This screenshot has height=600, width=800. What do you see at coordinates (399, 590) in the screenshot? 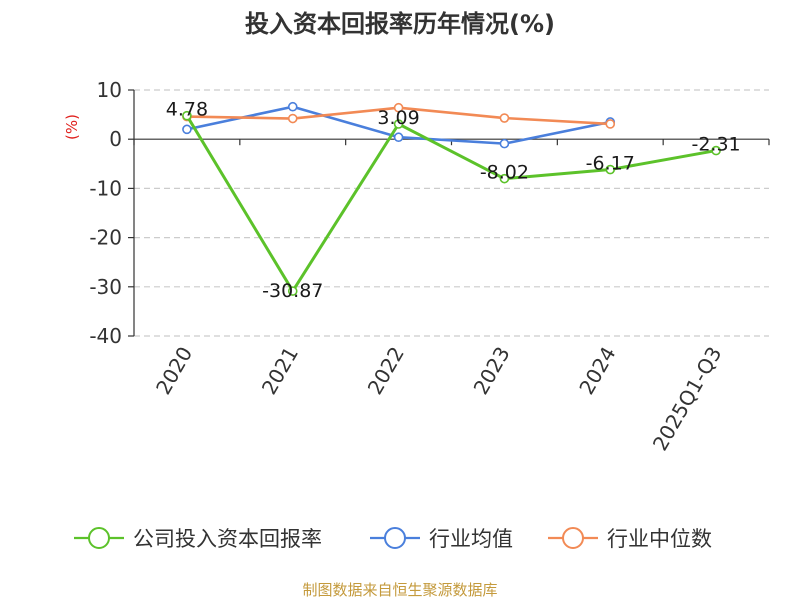
I see `source-note: 制图数据来自恒生聚源数据库` at bounding box center [399, 590].